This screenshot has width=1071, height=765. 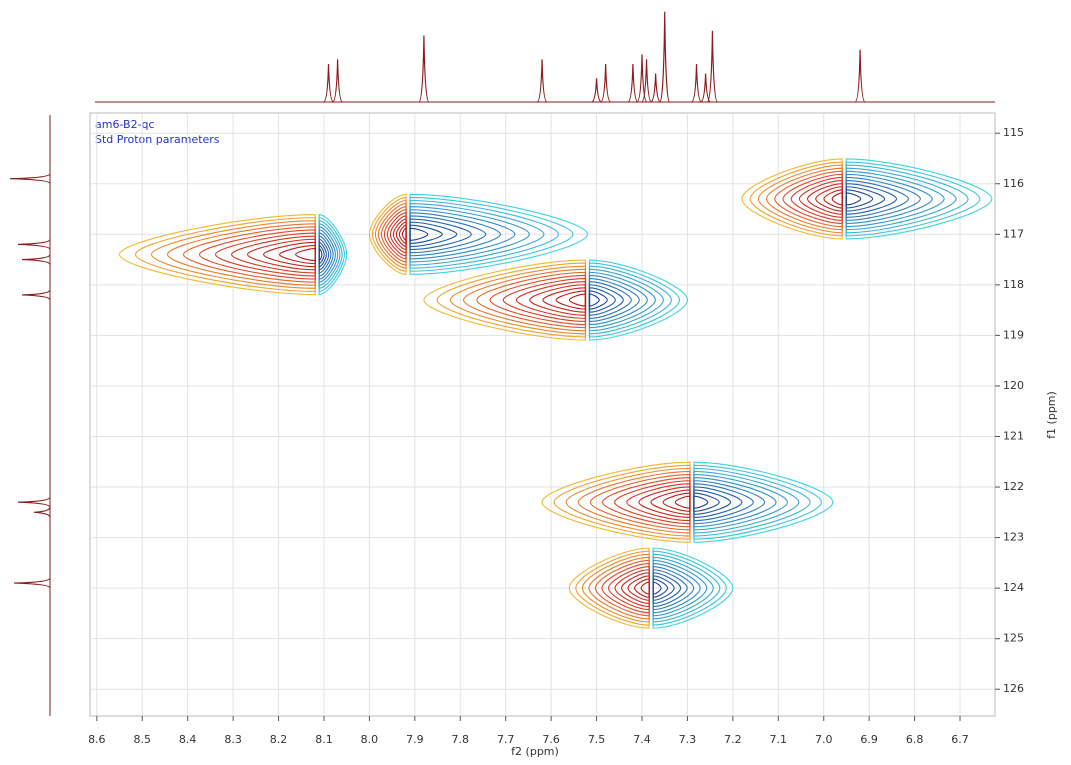 What do you see at coordinates (233, 739) in the screenshot?
I see `x-tick-label: 8.3` at bounding box center [233, 739].